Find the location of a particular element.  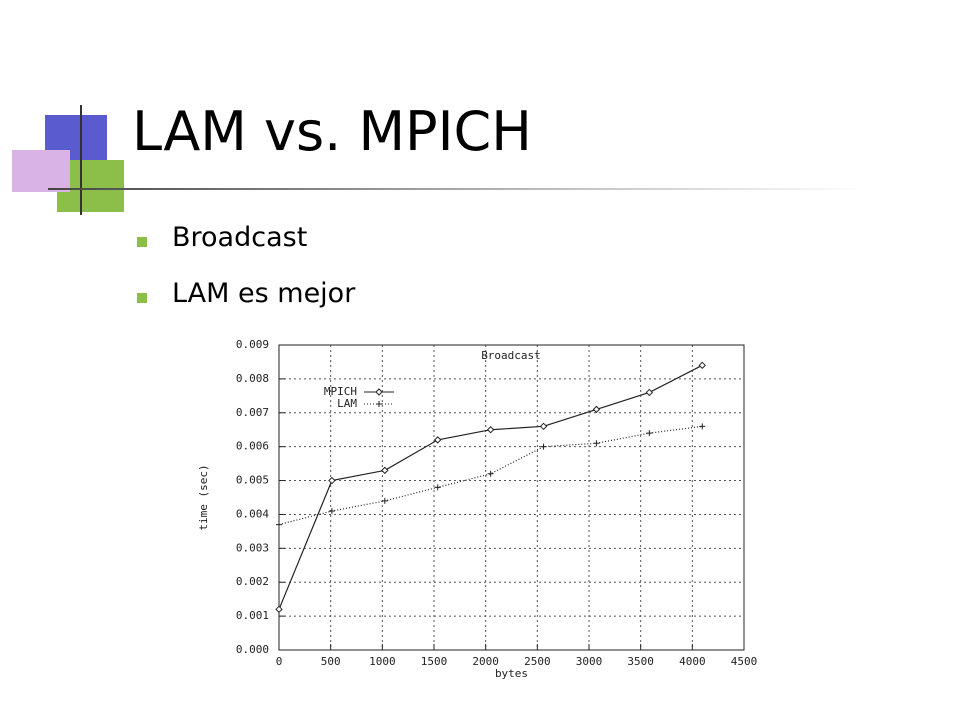

y-tick-label: 0.008 is located at coordinates (252, 378).